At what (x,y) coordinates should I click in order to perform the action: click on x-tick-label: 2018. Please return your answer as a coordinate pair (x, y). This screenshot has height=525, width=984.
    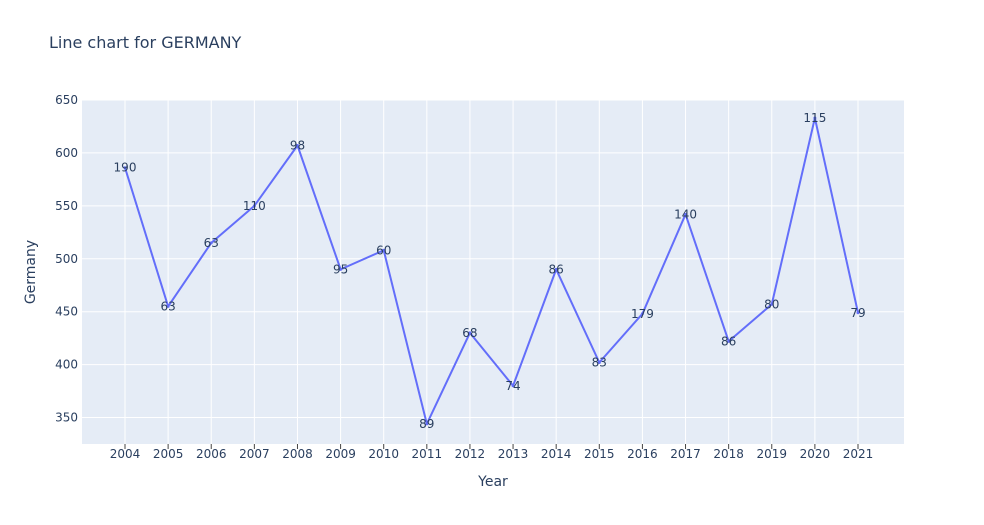
    Looking at the image, I should click on (728, 454).